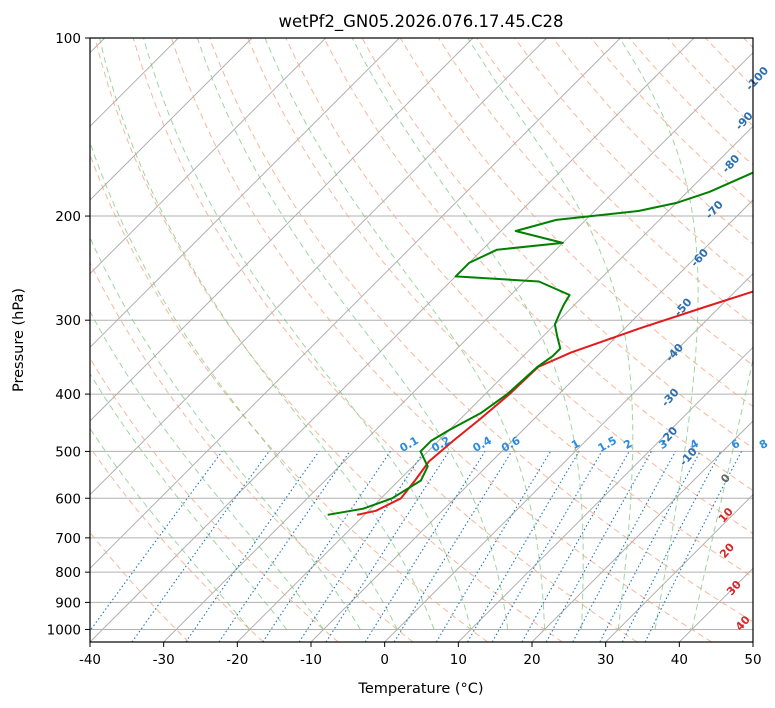 Image resolution: width=775 pixels, height=708 pixels. Describe the element at coordinates (421, 22) in the screenshot. I see `chart-title: wetPf2_GN05.2026.076.17.45.C28` at that location.